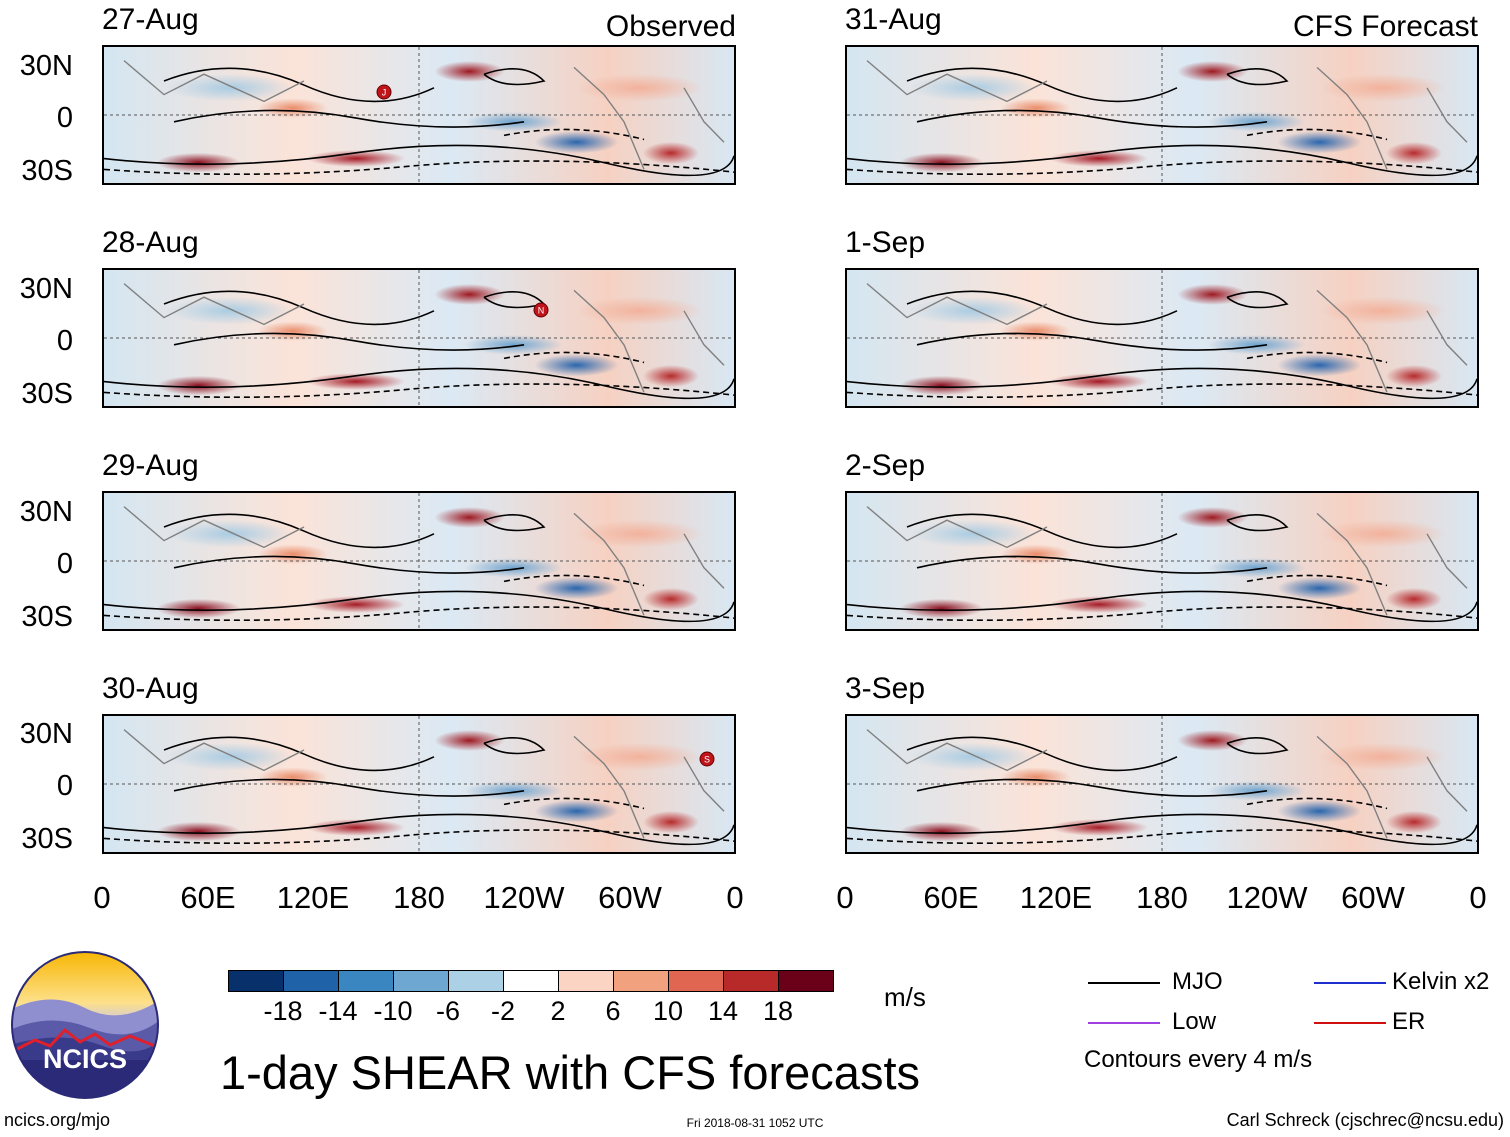 The image size is (1510, 1137). What do you see at coordinates (723, 1011) in the screenshot?
I see `colorbar-label: 14` at bounding box center [723, 1011].